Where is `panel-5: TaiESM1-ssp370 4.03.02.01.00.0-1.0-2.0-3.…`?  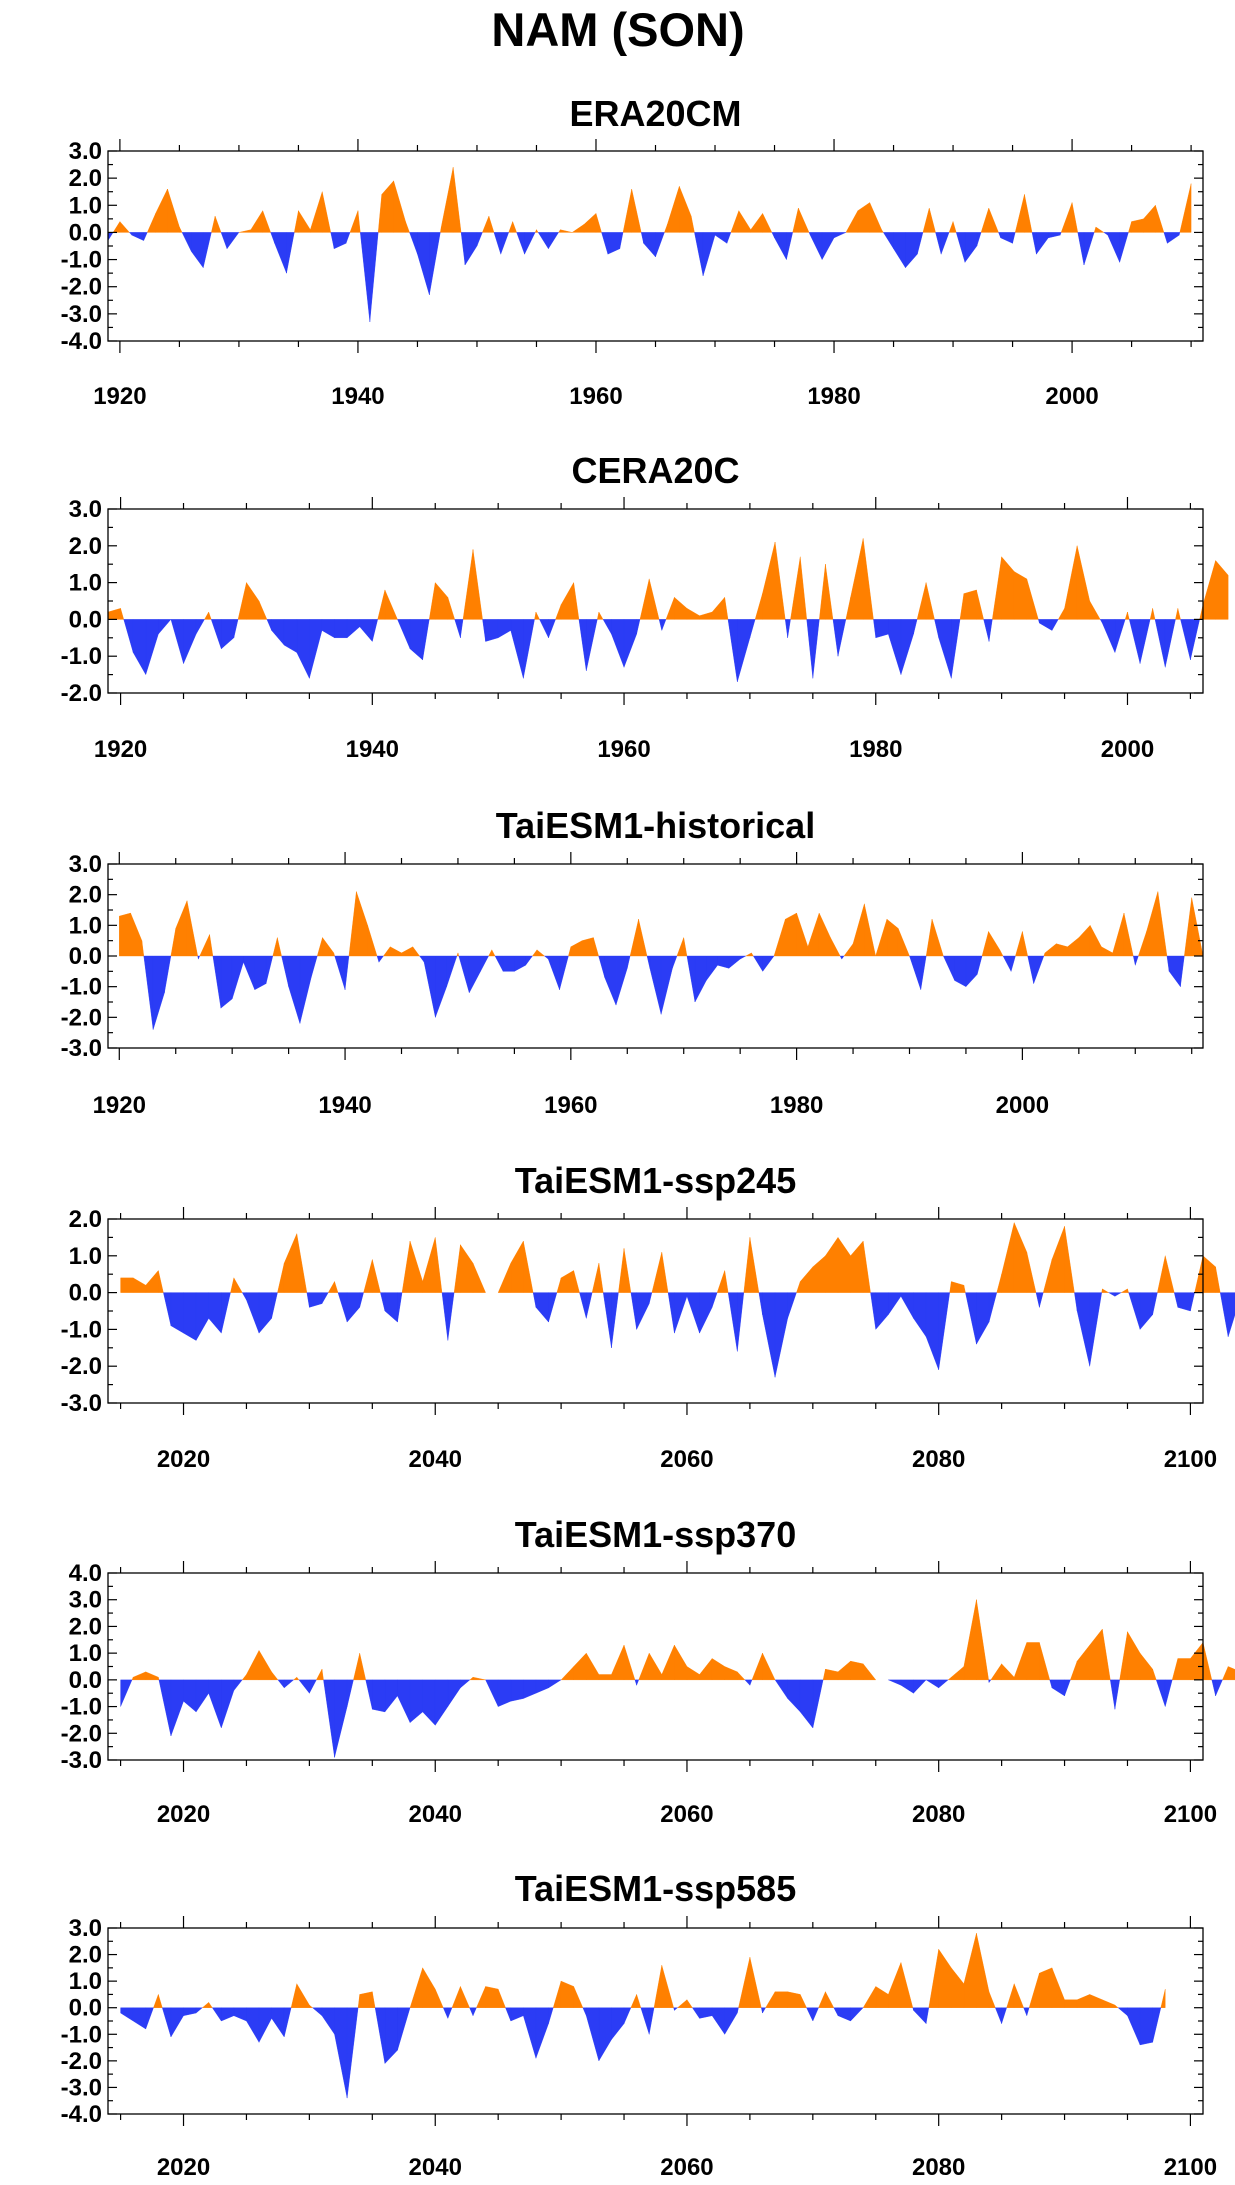 panel-5: TaiESM1-ssp370 4.03.02.01.00.0-1.0-2.0-3.… is located at coordinates (648, 1671).